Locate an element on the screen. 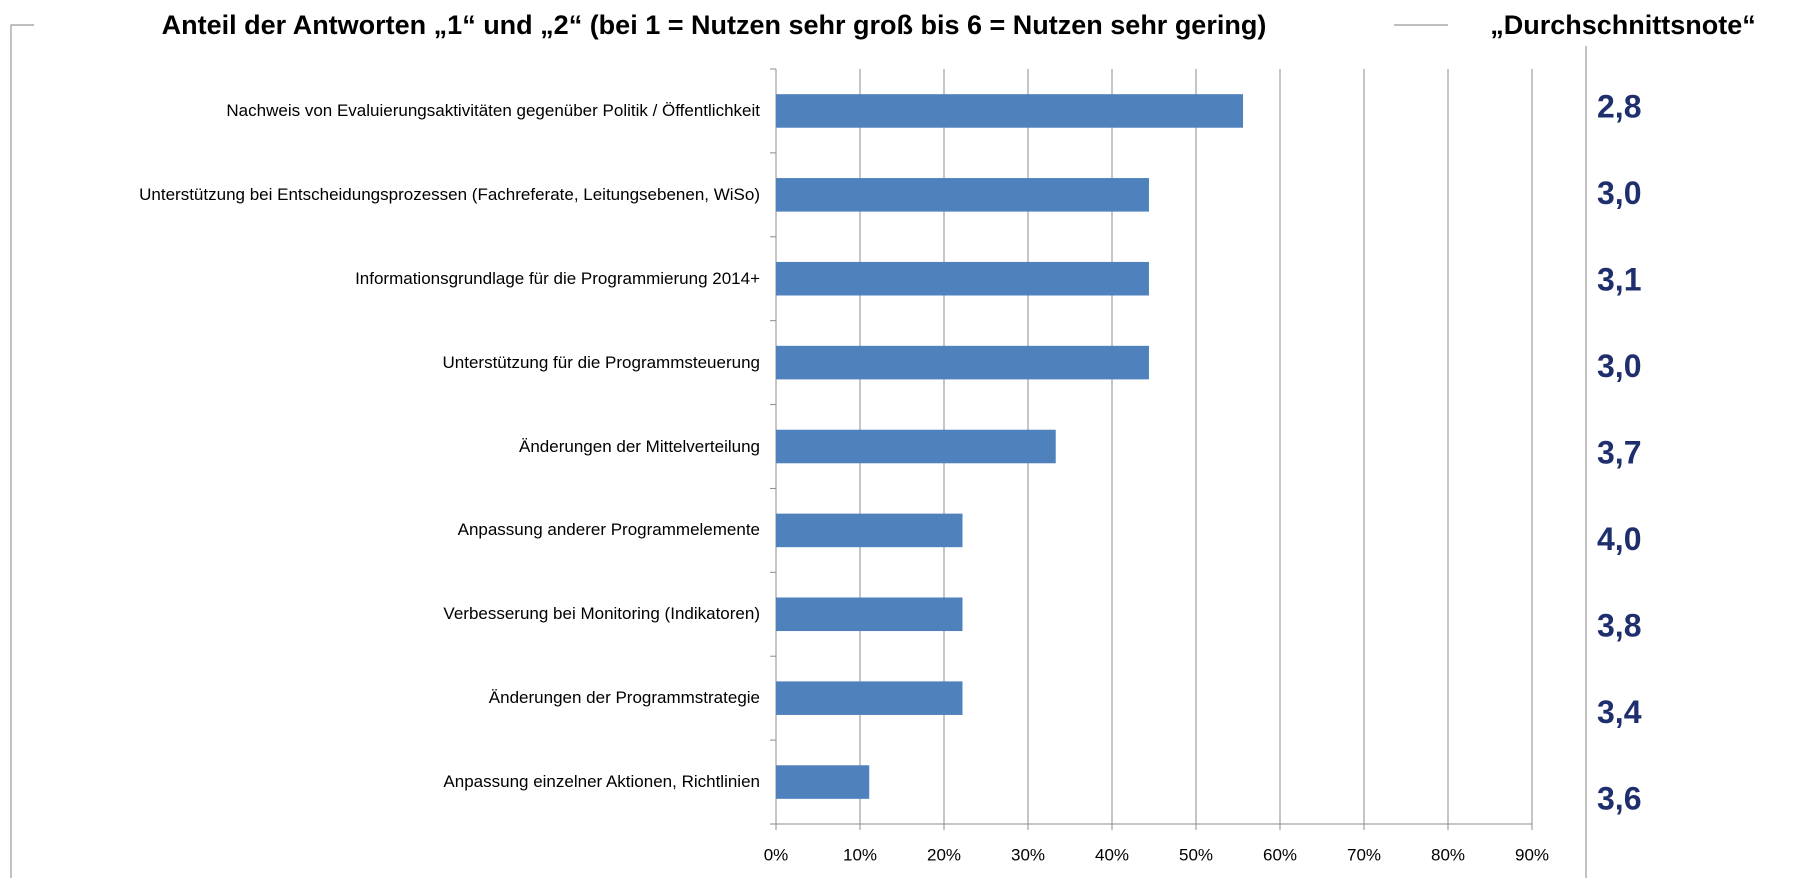 The image size is (1795, 878). category-label-box: Änderungen der Mittelverteilung is located at coordinates (380, 447).